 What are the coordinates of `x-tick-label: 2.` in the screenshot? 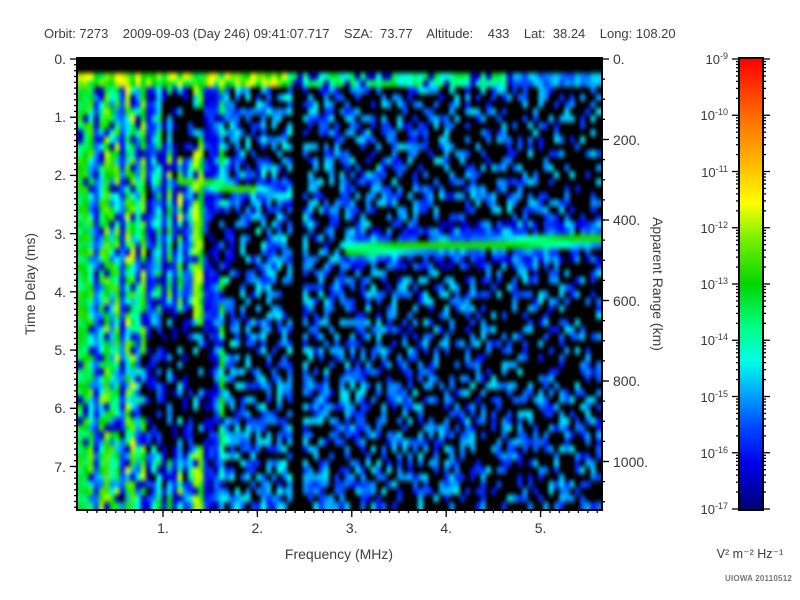 It's located at (257, 528).